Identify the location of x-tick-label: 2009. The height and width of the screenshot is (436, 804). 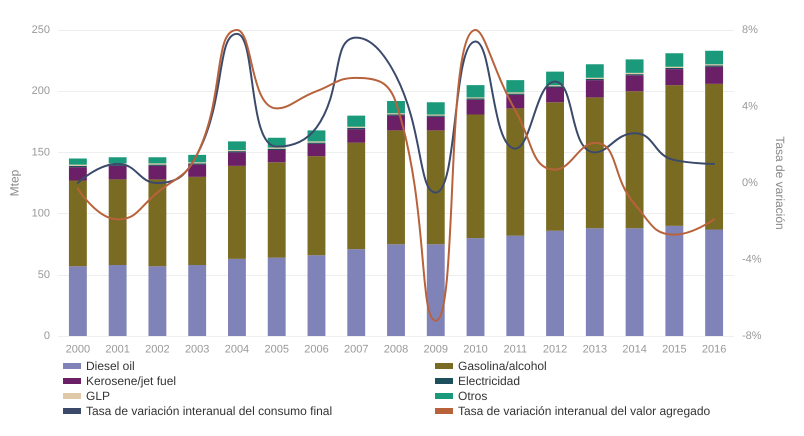
(436, 350).